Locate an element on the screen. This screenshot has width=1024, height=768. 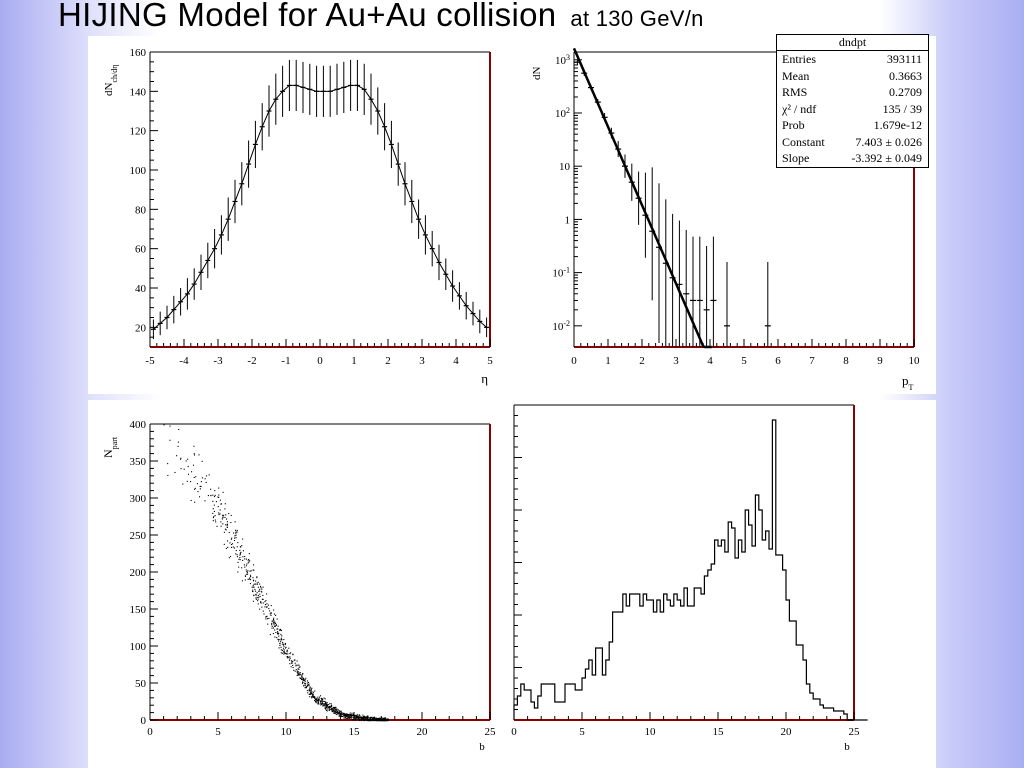
pt-y-tick-label: 10 is located at coordinates (565, 167).